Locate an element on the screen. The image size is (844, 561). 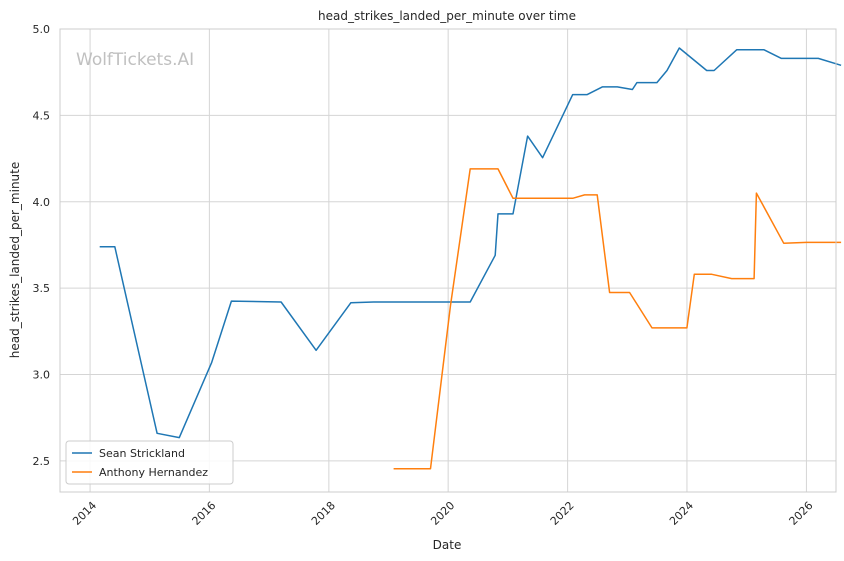
watermark: WolfTickets.AI is located at coordinates (135, 60).